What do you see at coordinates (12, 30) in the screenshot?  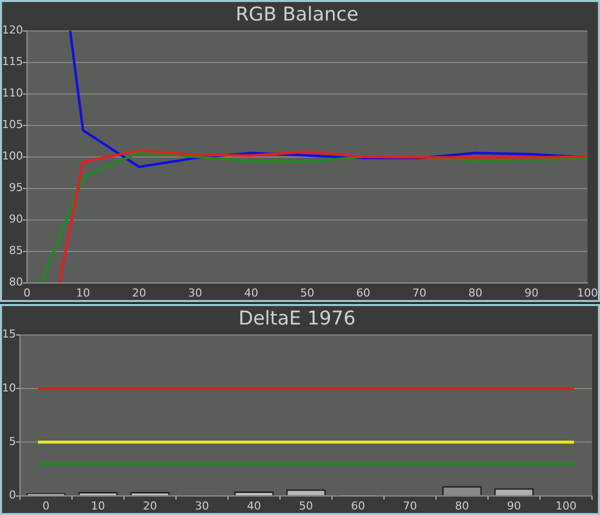 I see `y-tick-label: 120` at bounding box center [12, 30].